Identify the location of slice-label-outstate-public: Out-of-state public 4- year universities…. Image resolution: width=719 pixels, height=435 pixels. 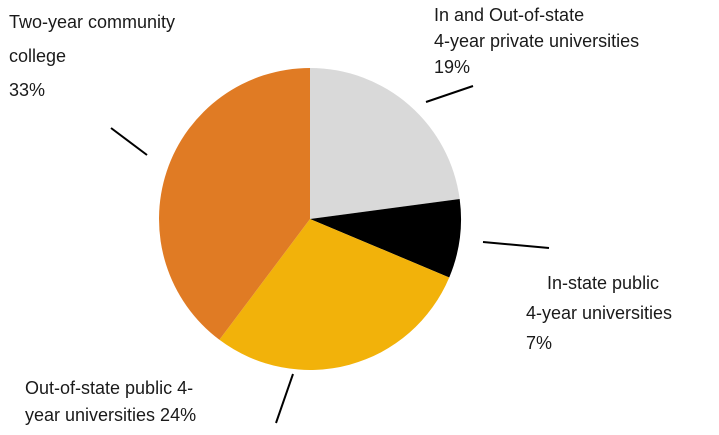
(110, 402).